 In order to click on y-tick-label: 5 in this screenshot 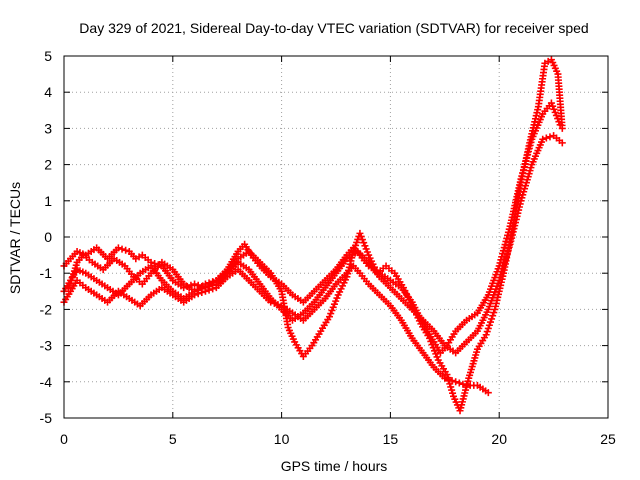, I will do `click(48, 56)`.